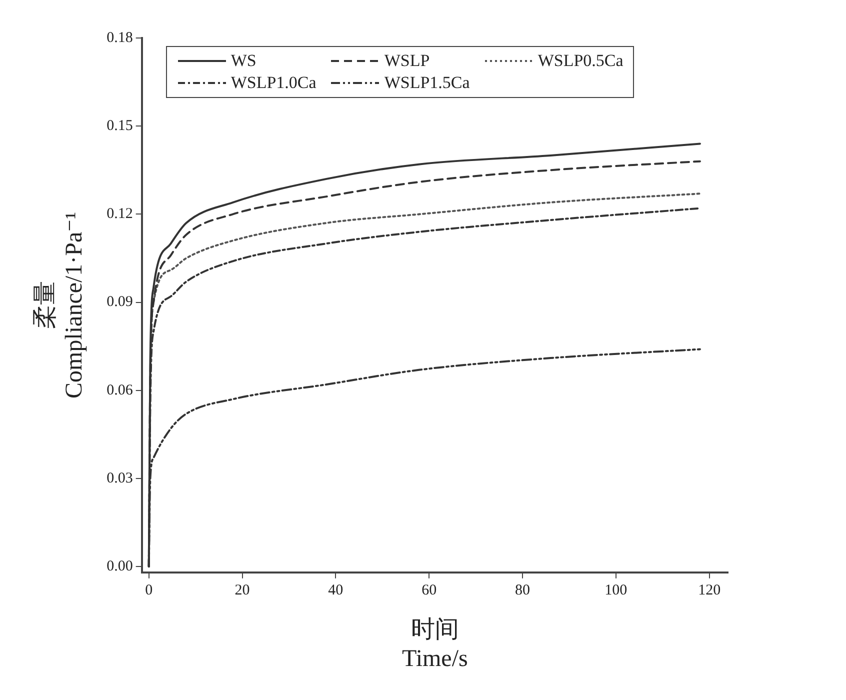  I want to click on legend-label: WSLP, so click(407, 61).